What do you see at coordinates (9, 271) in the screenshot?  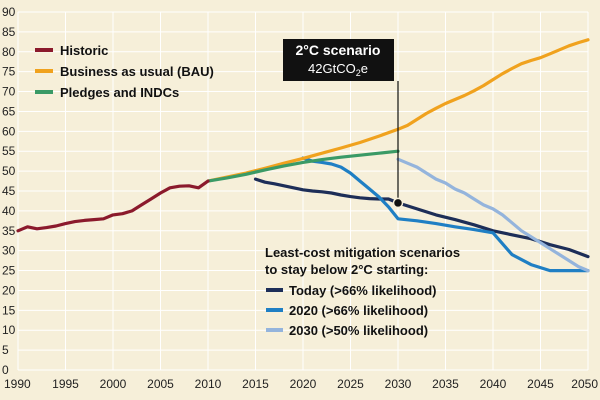 I see `y-tick-label: 25` at bounding box center [9, 271].